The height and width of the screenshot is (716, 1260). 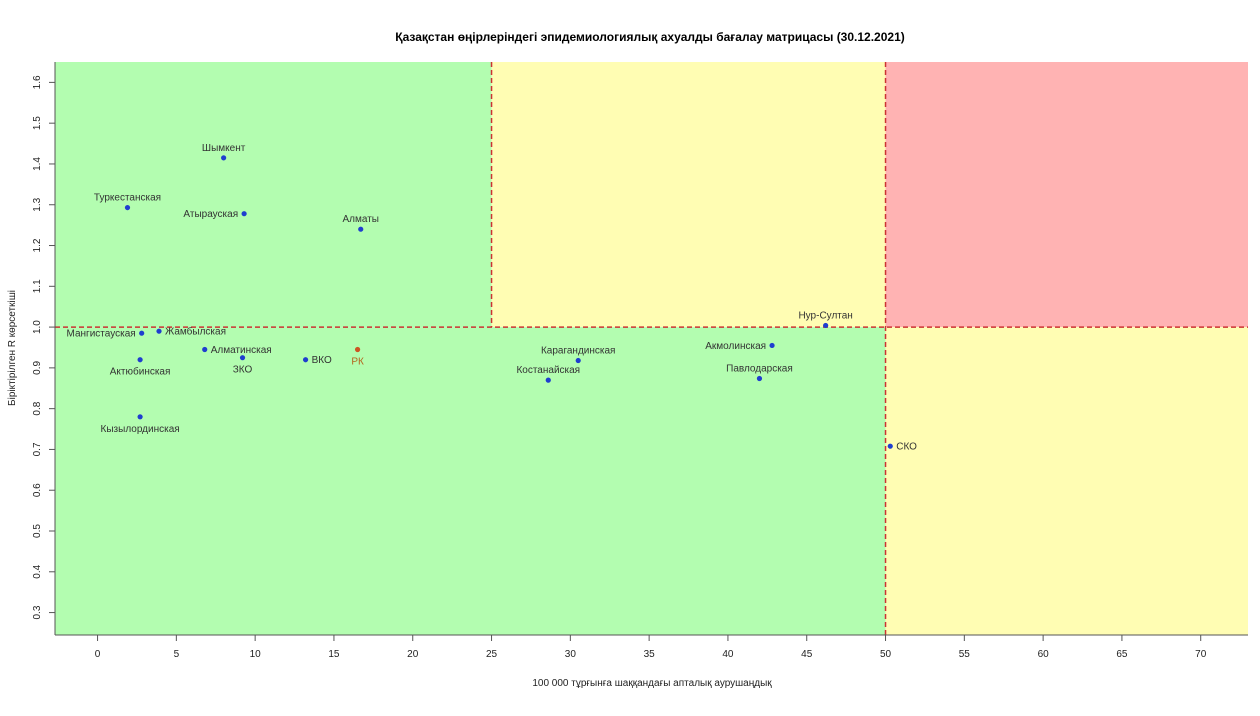 I want to click on x-tick-label: 0, so click(x=98, y=654).